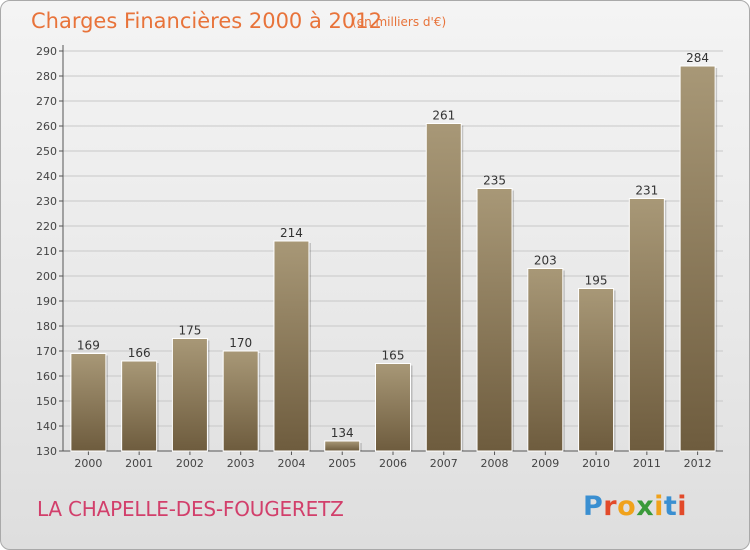  I want to click on y-tick-label: 260, so click(46, 126).